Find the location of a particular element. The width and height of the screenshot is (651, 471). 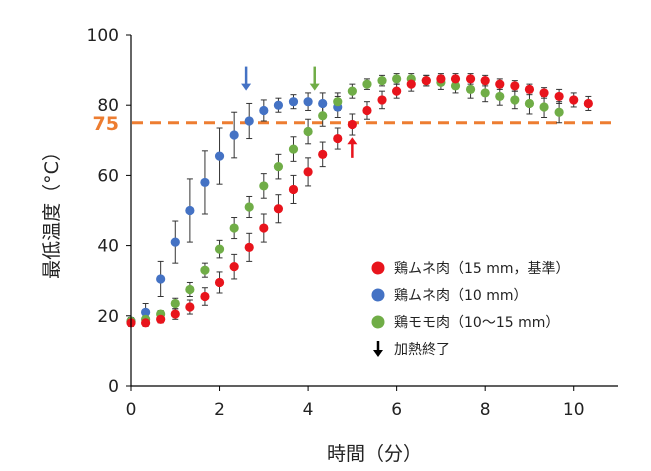

legend-entry: 鶏ムネ肉（15 mm，基準） is located at coordinates (470, 268).